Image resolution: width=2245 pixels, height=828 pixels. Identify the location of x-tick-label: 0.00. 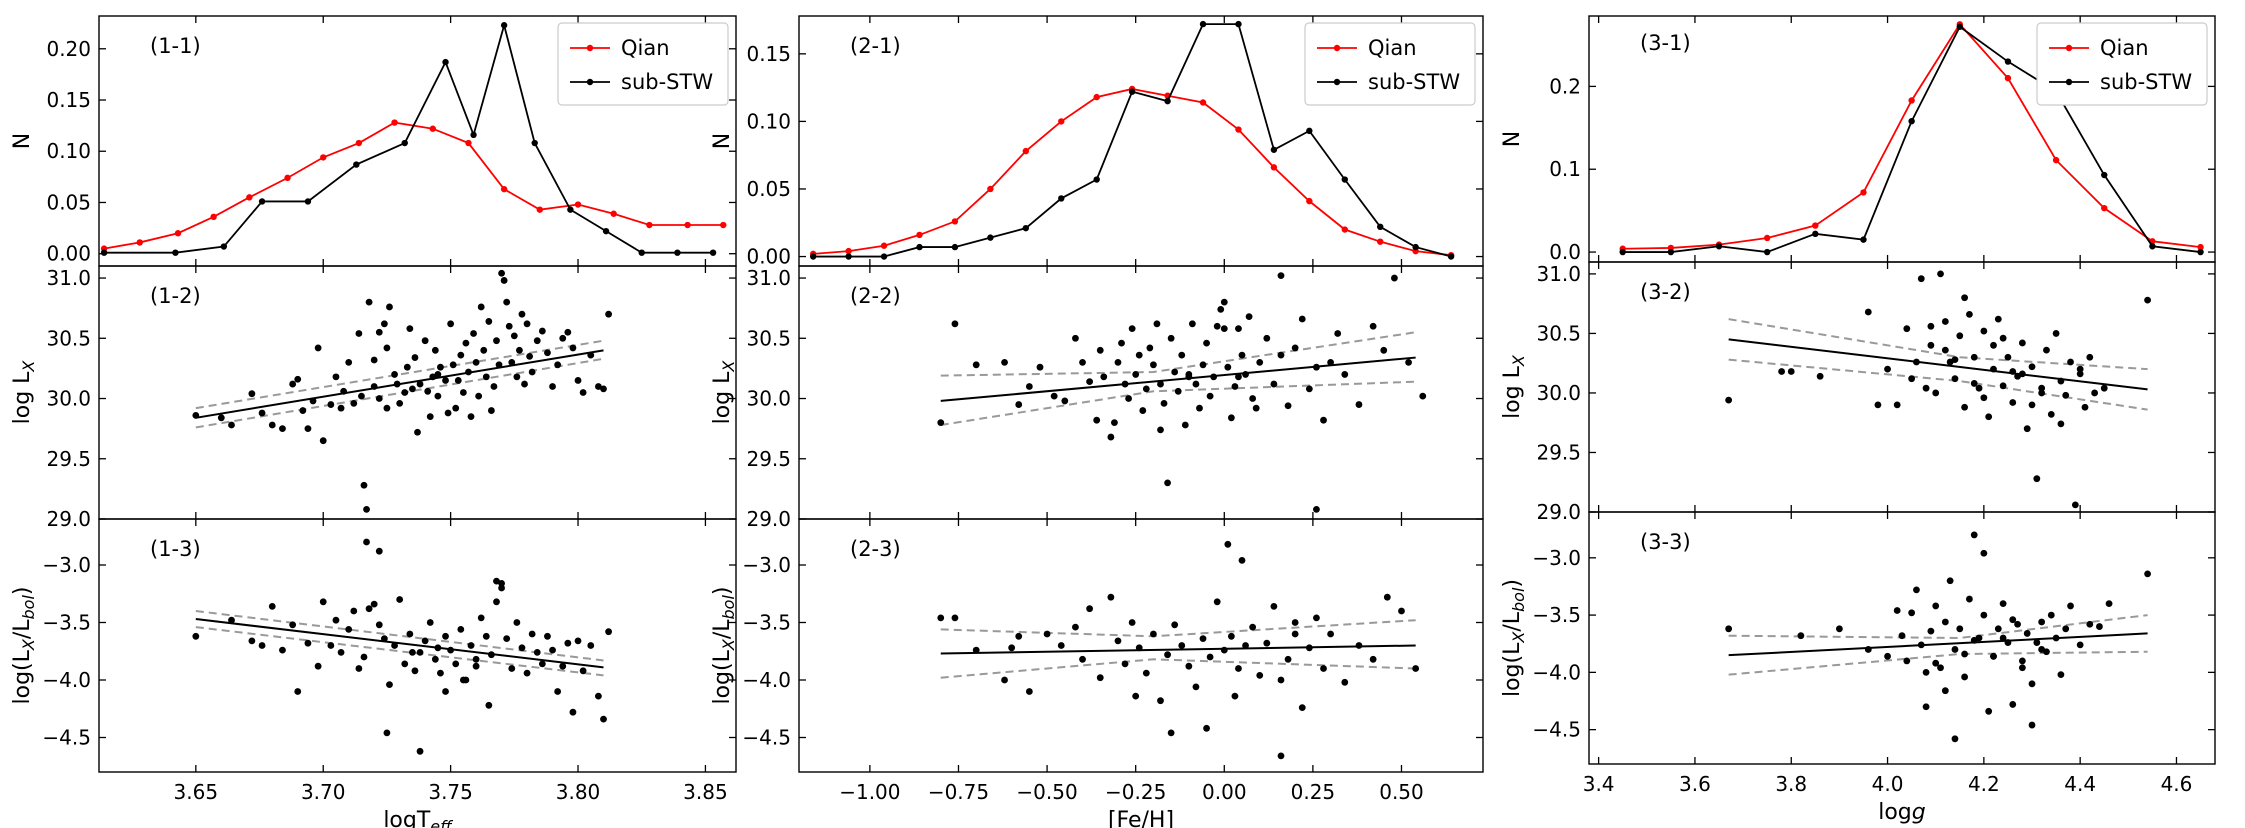
(1224, 792).